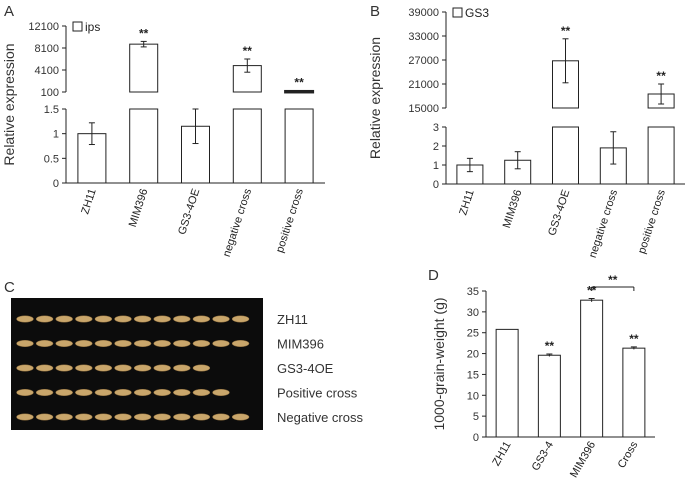  I want to click on y-tick-label: 25, so click(473, 334).